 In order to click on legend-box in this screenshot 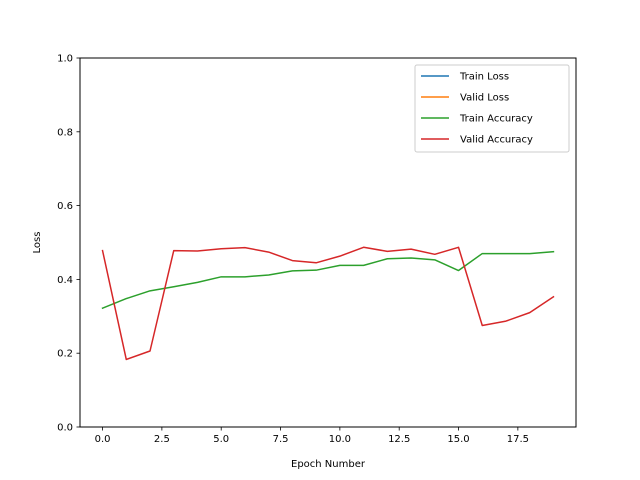, I will do `click(492, 108)`.